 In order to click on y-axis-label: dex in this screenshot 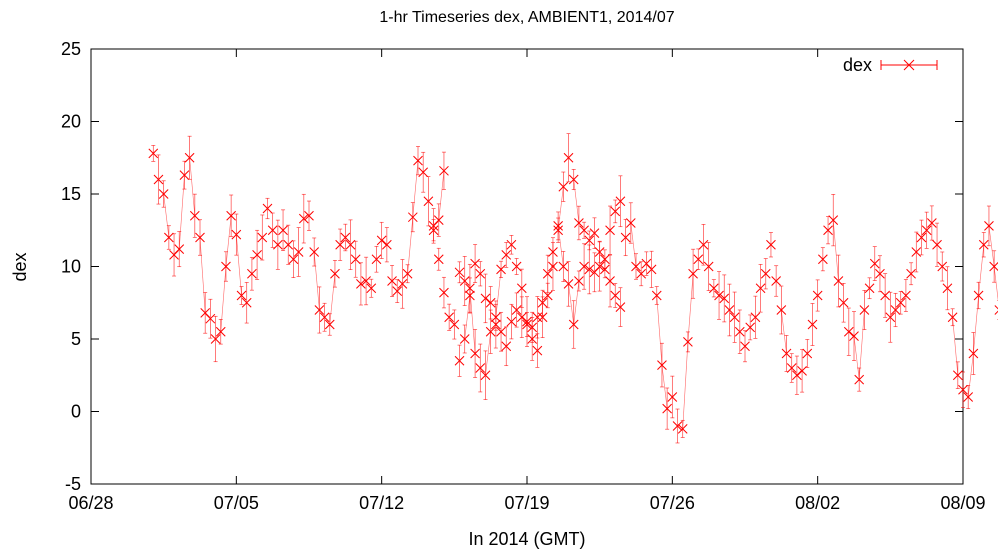, I will do `click(20, 266)`.